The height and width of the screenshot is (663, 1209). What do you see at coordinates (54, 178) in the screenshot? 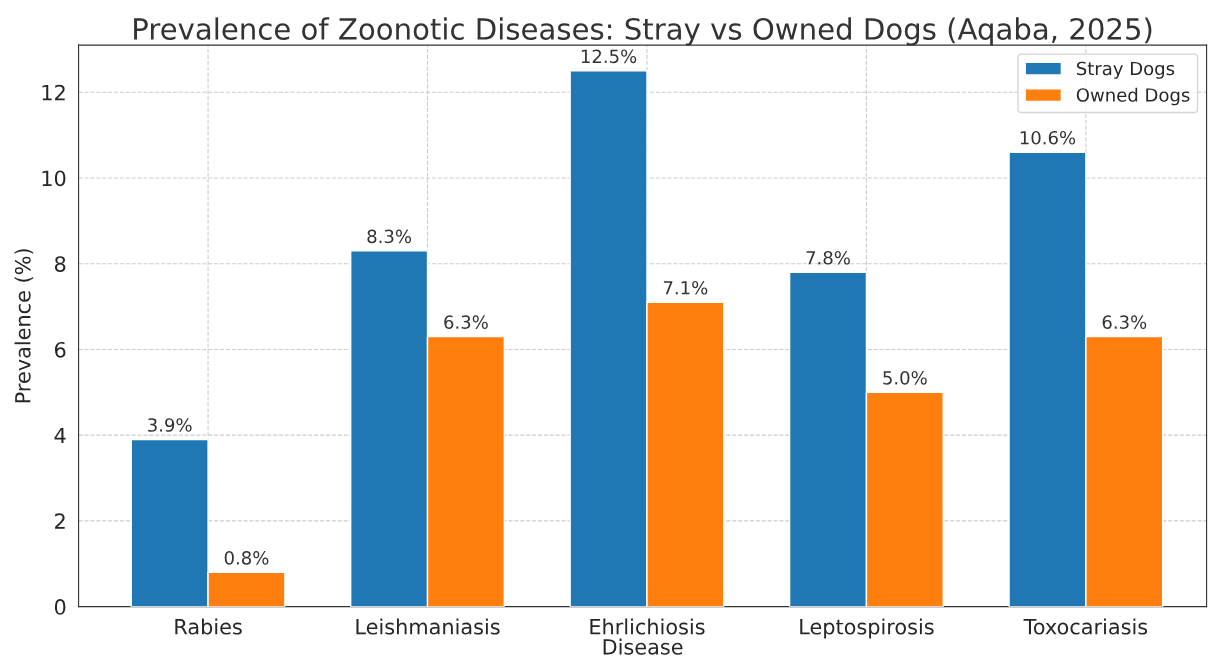
I see `y-tick-label: 10` at bounding box center [54, 178].